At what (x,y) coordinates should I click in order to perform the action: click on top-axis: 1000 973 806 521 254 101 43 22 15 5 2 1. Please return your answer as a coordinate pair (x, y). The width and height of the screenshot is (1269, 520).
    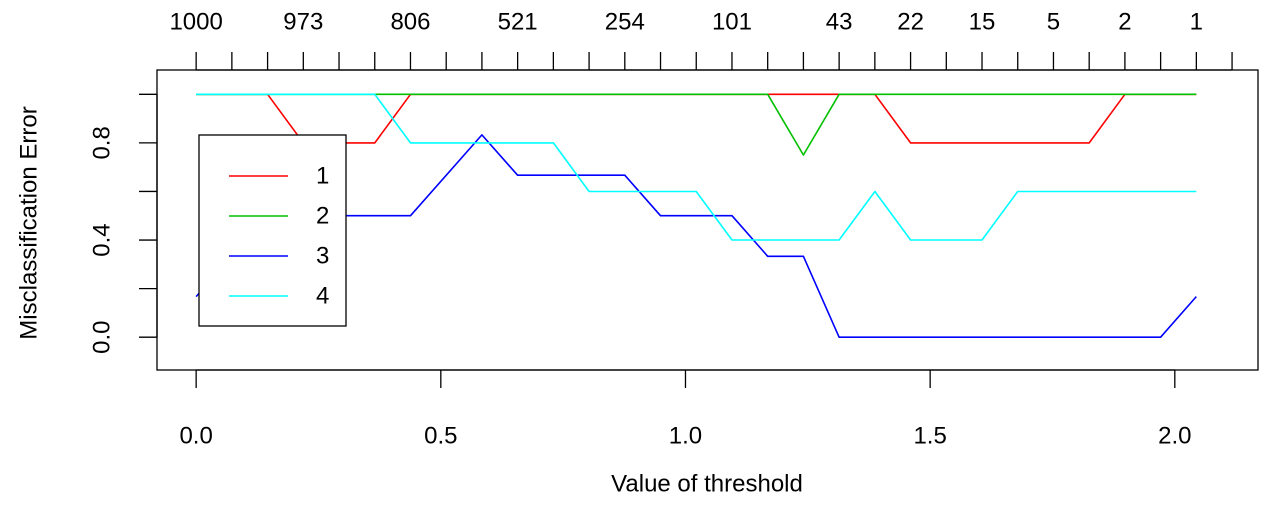
    Looking at the image, I should click on (701, 39).